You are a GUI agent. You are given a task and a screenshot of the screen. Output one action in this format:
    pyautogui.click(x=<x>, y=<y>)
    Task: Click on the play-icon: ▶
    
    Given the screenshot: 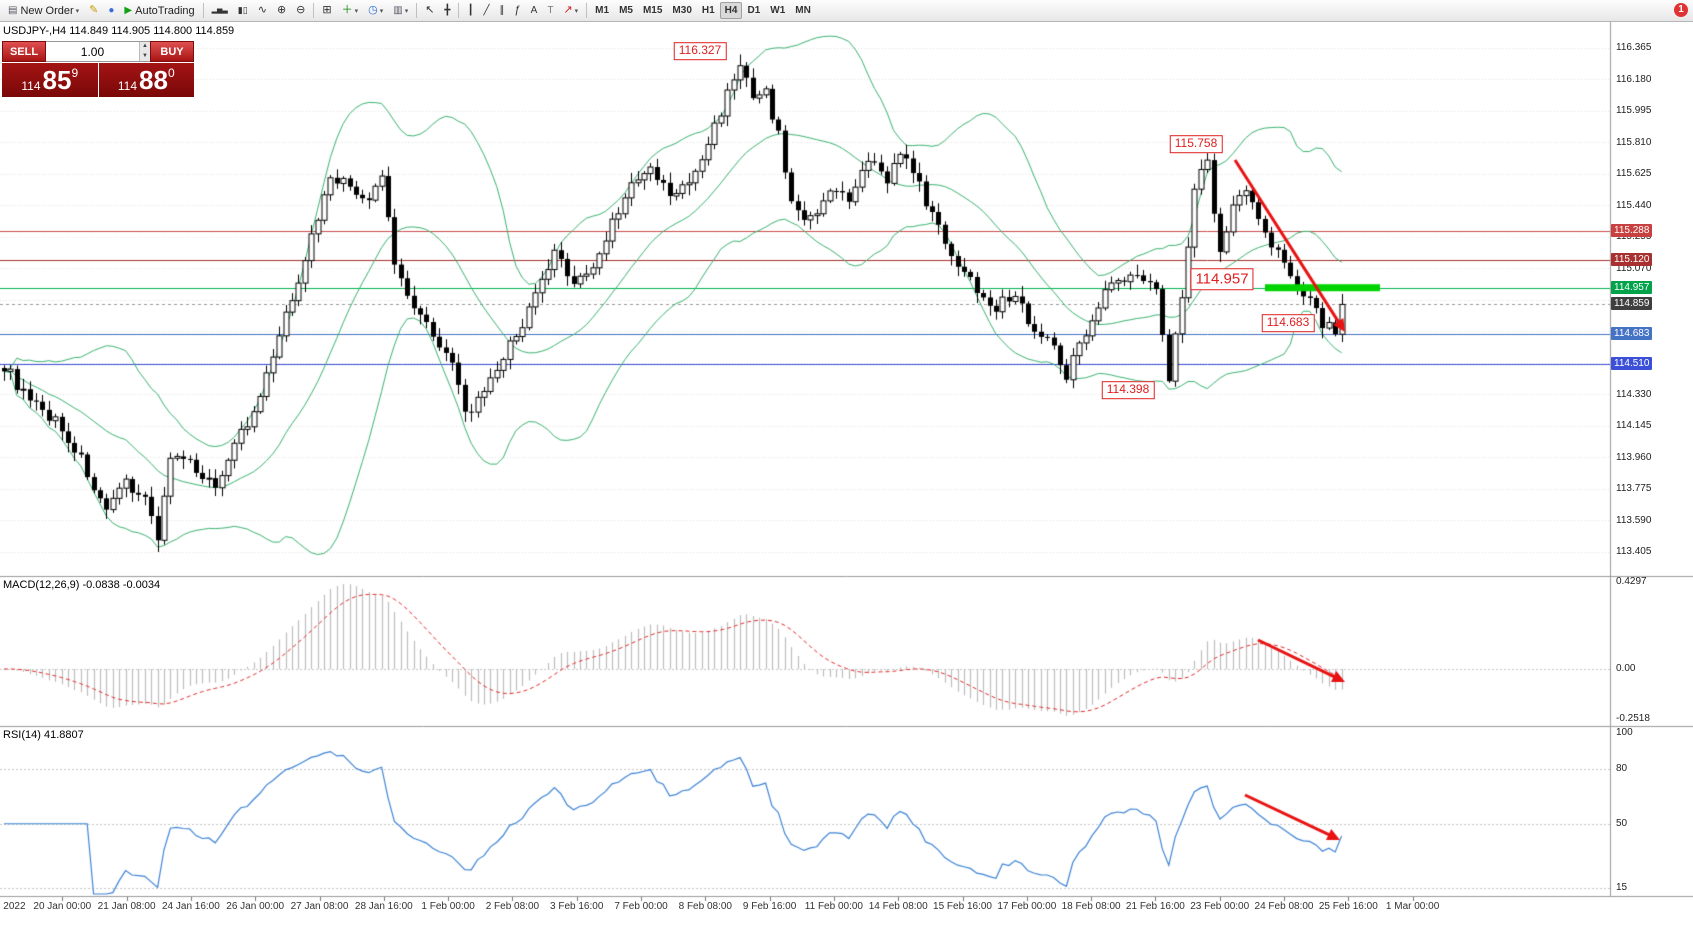 What is the action you would take?
    pyautogui.click(x=128, y=10)
    